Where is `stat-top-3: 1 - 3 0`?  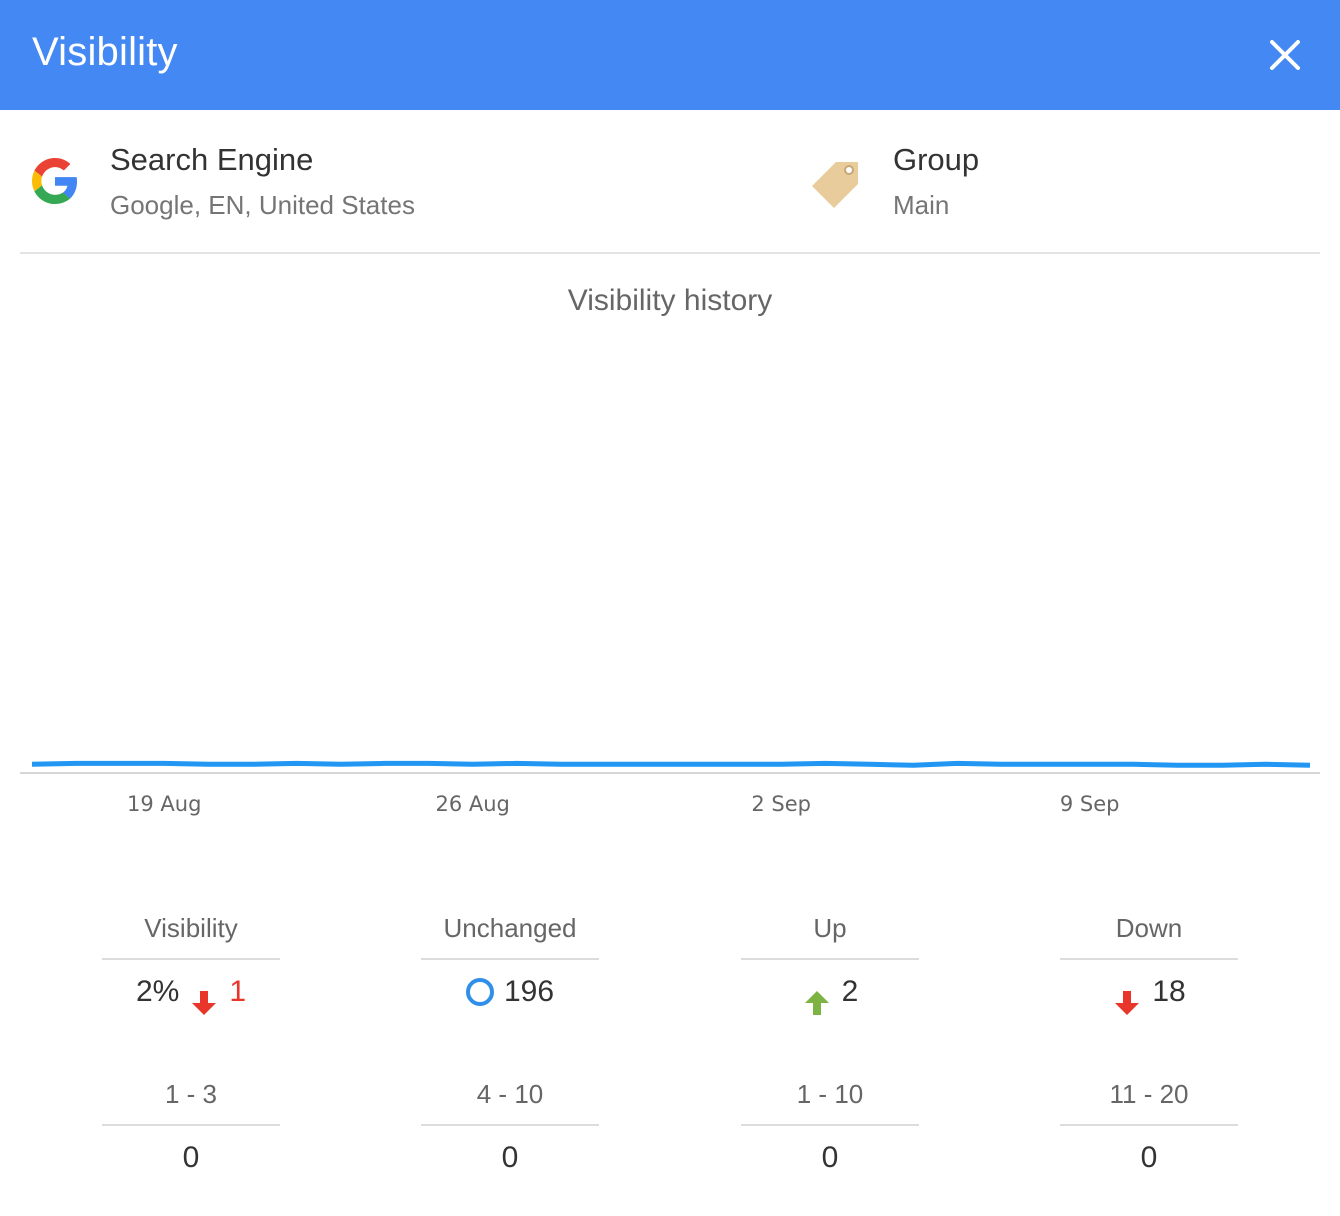
stat-top-3: 1 - 3 0 is located at coordinates (191, 1128).